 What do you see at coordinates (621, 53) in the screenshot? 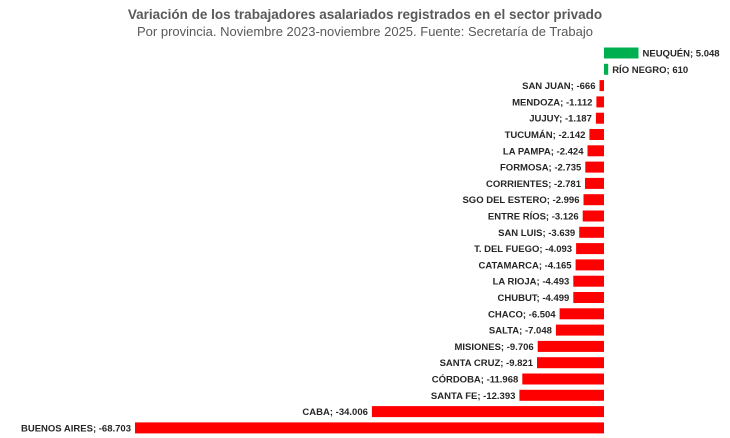
I see `bar-neuquén` at bounding box center [621, 53].